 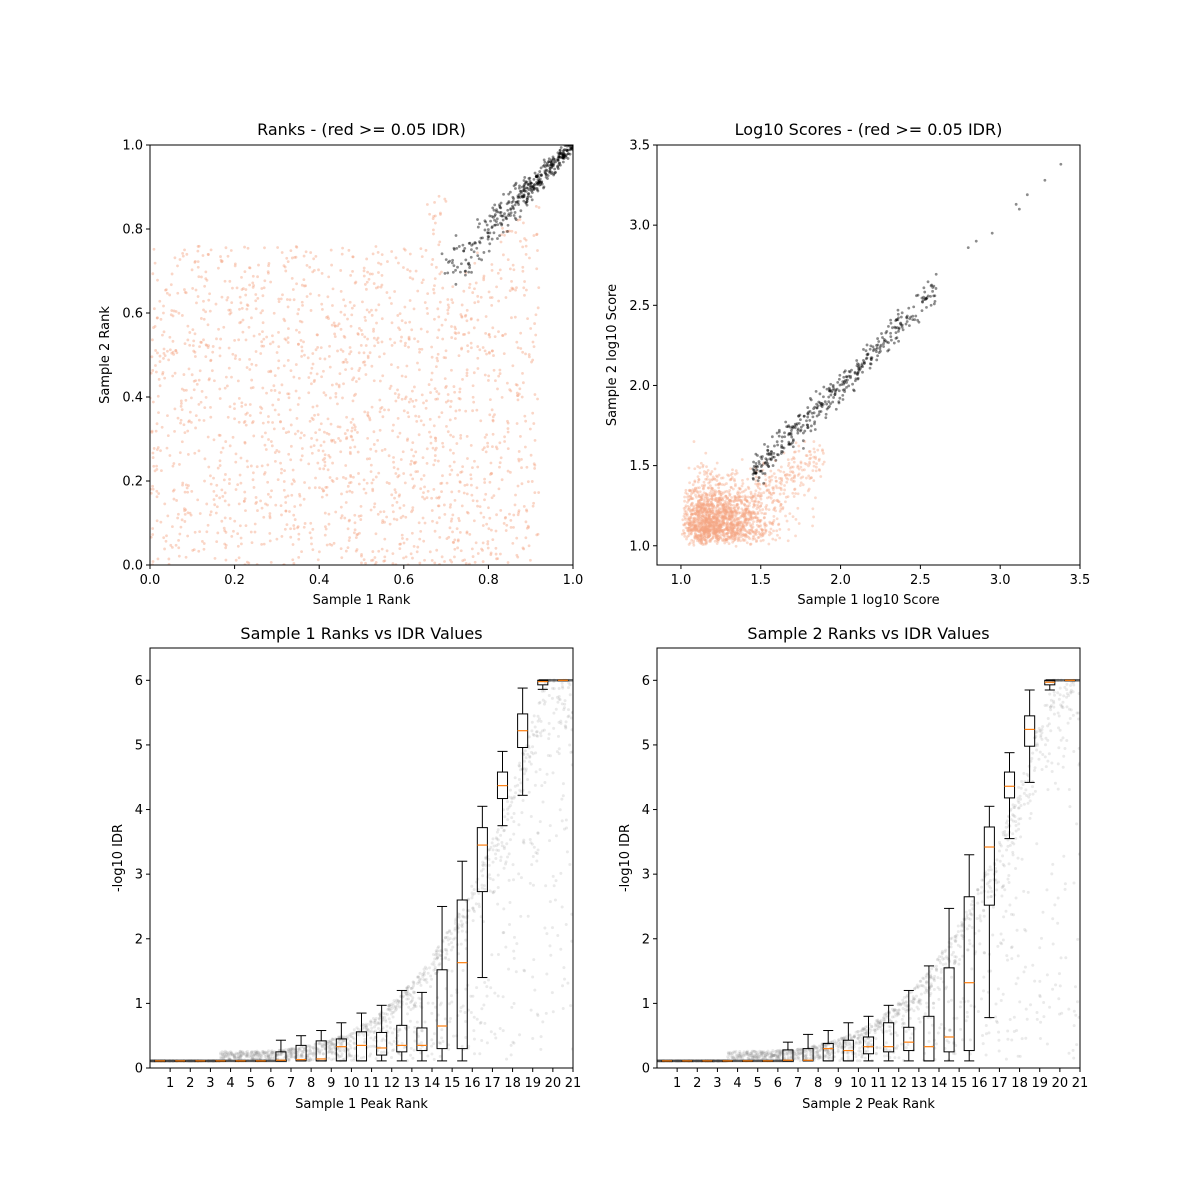 What do you see at coordinates (639, 466) in the screenshot?
I see `y-tick-label: 1.5` at bounding box center [639, 466].